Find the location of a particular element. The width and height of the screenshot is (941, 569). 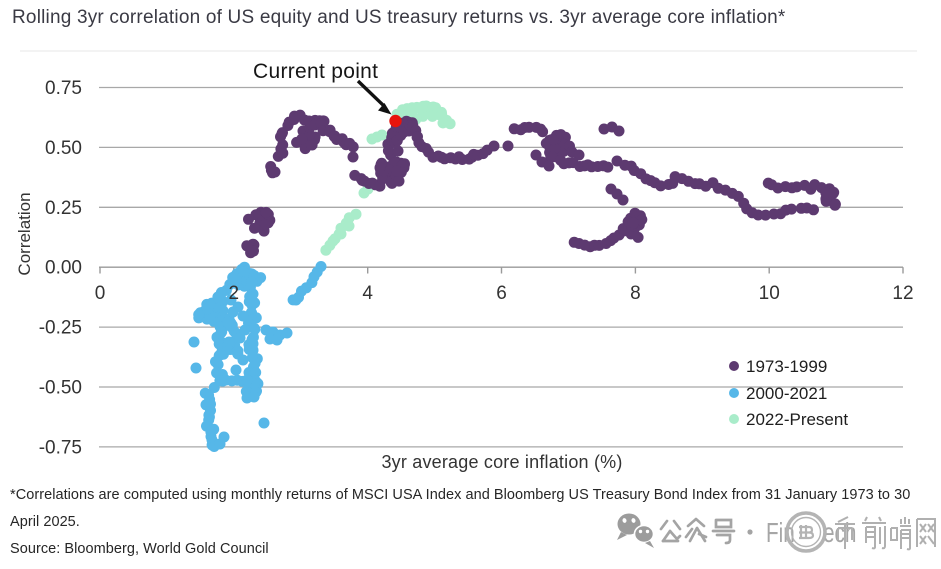

svg-text: 10 is located at coordinates (769, 293).